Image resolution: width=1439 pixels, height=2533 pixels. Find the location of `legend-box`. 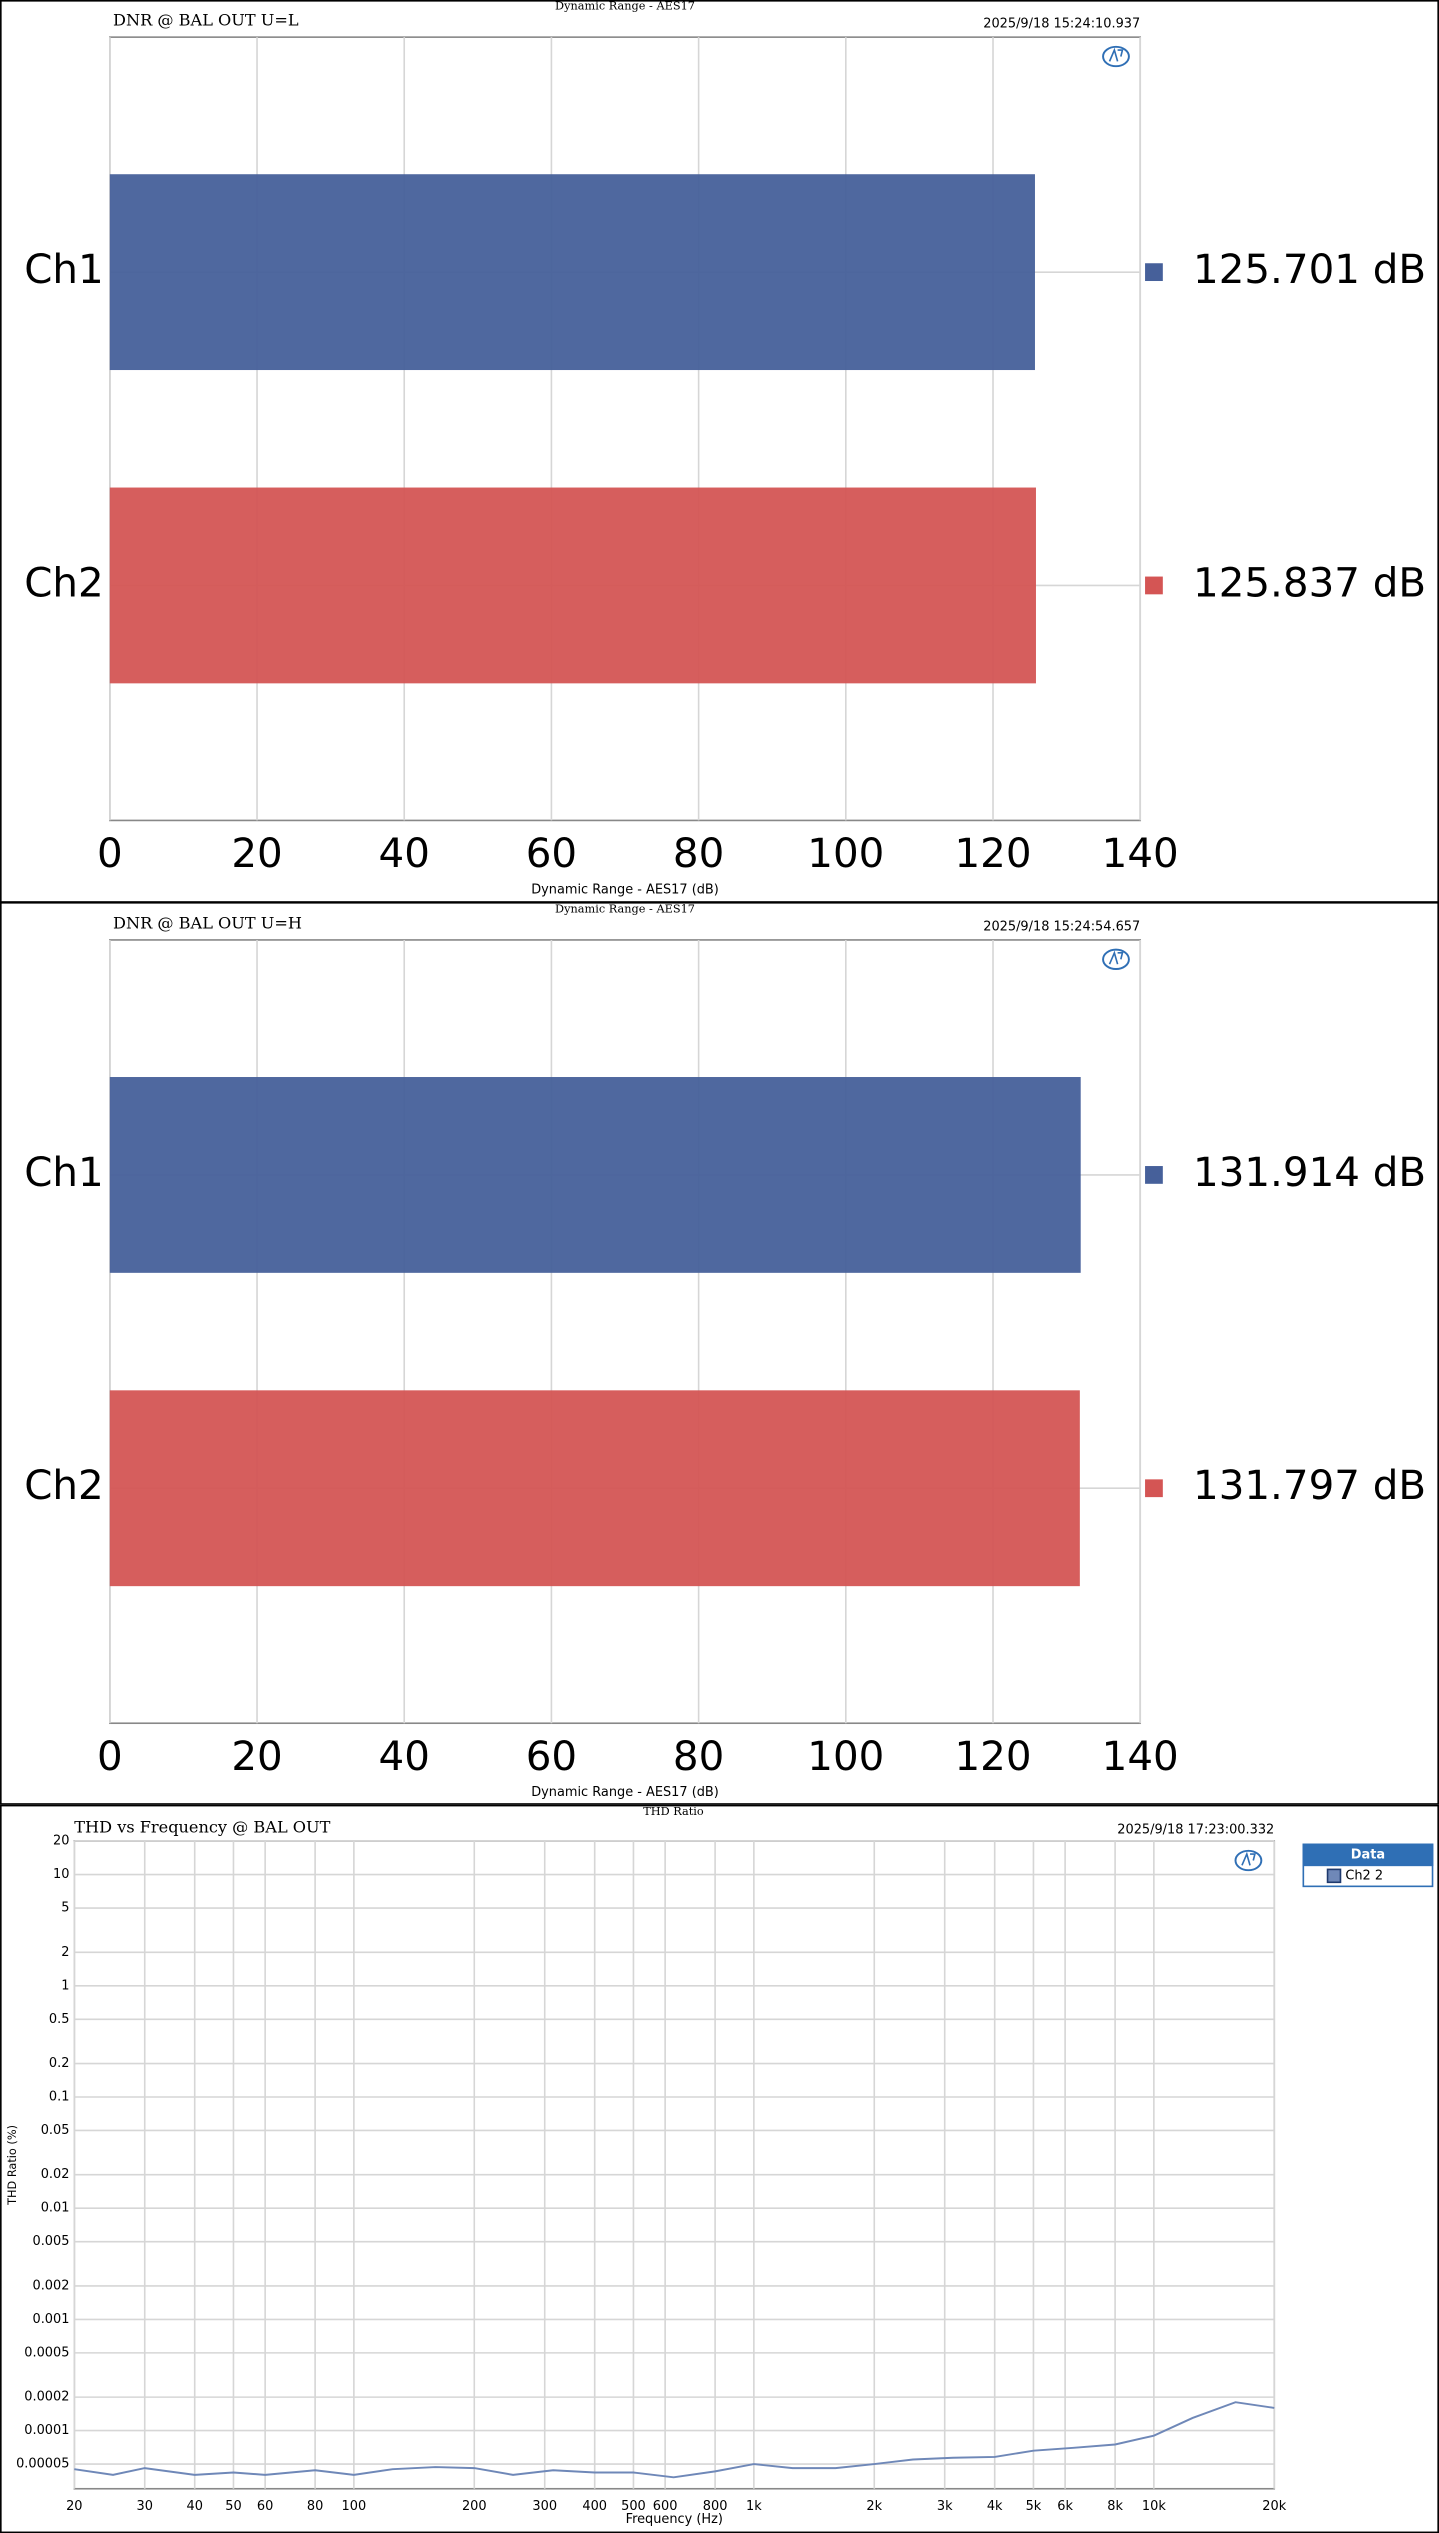

legend-box is located at coordinates (1368, 1865).